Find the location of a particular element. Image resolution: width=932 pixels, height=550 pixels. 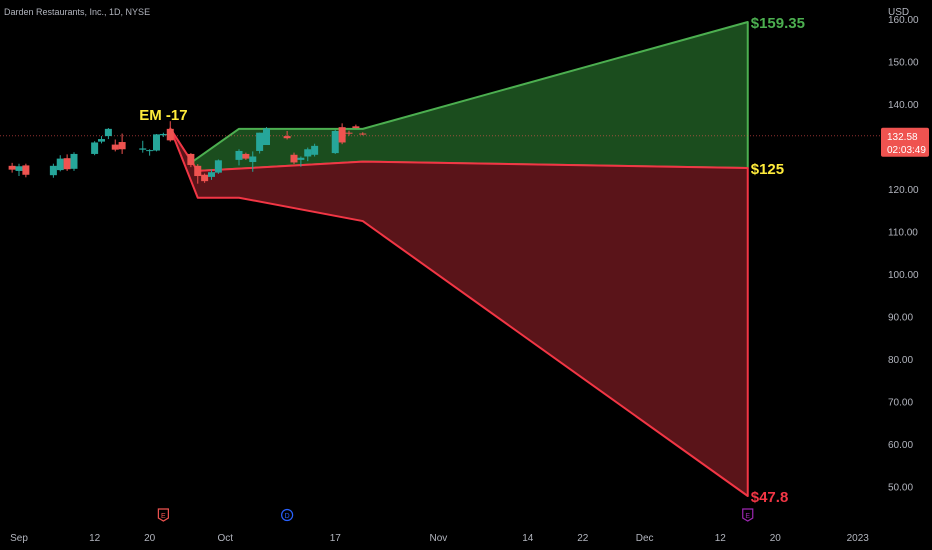

event-marker-label: E is located at coordinates (163, 516).